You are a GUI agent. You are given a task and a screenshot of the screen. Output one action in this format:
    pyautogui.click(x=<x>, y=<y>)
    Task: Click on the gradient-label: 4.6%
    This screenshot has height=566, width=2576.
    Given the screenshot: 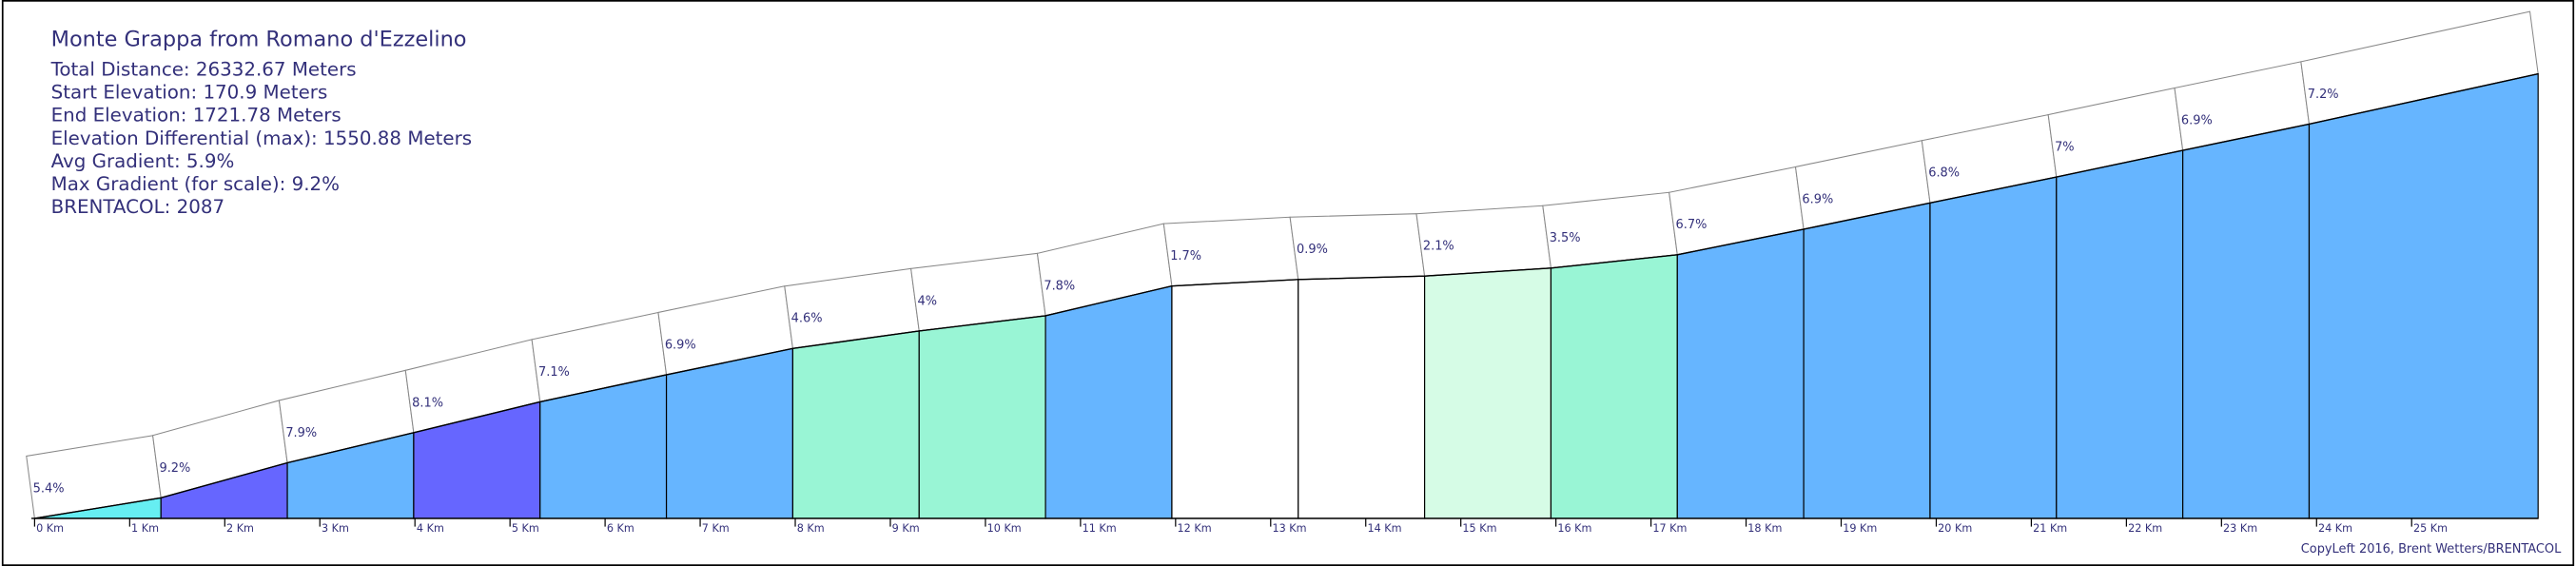 What is the action you would take?
    pyautogui.click(x=807, y=319)
    